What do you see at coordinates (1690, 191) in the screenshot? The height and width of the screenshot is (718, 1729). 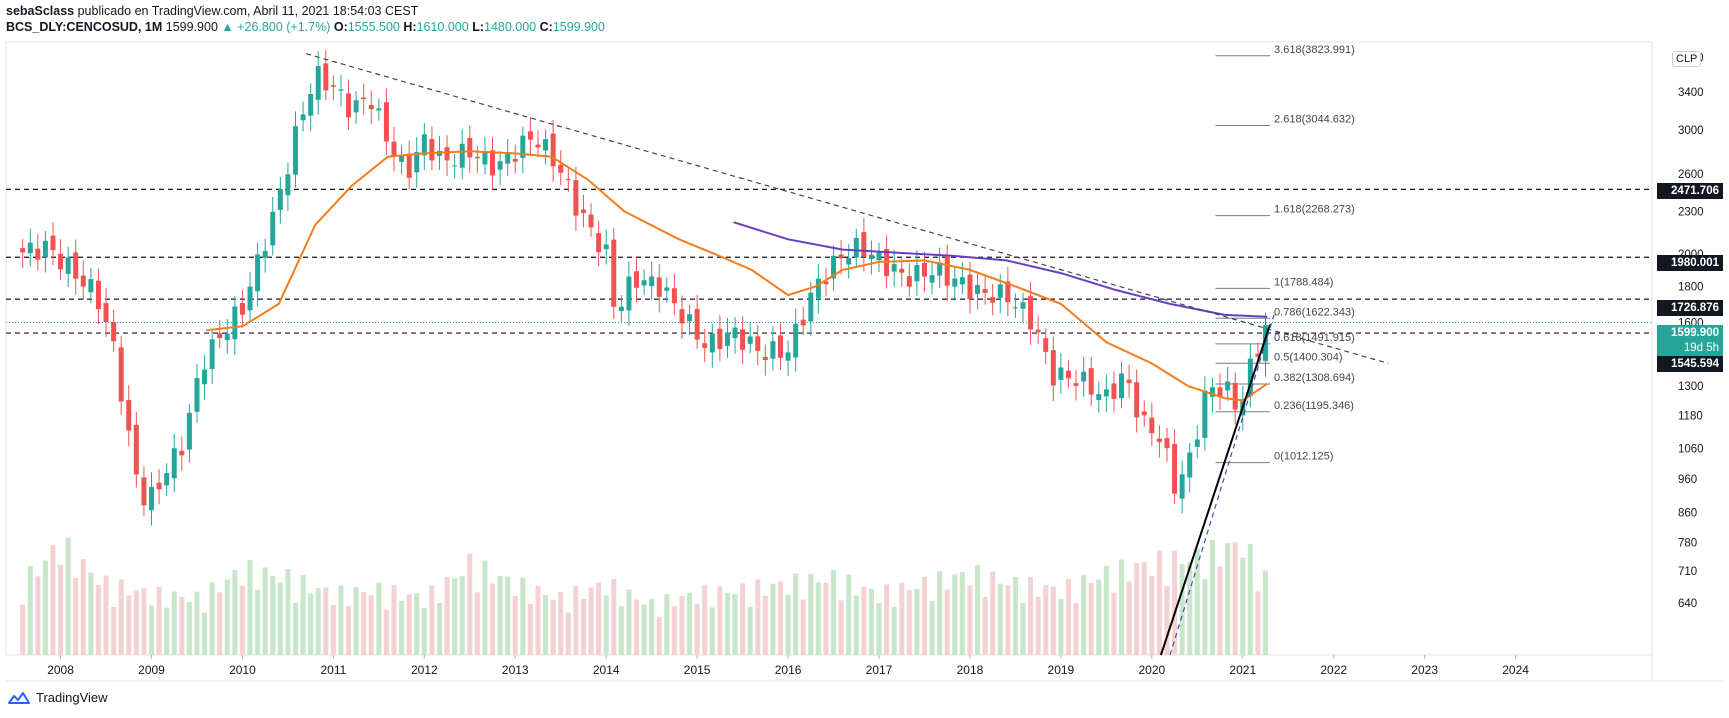 I see `price-tag-2471: 2471.706` at bounding box center [1690, 191].